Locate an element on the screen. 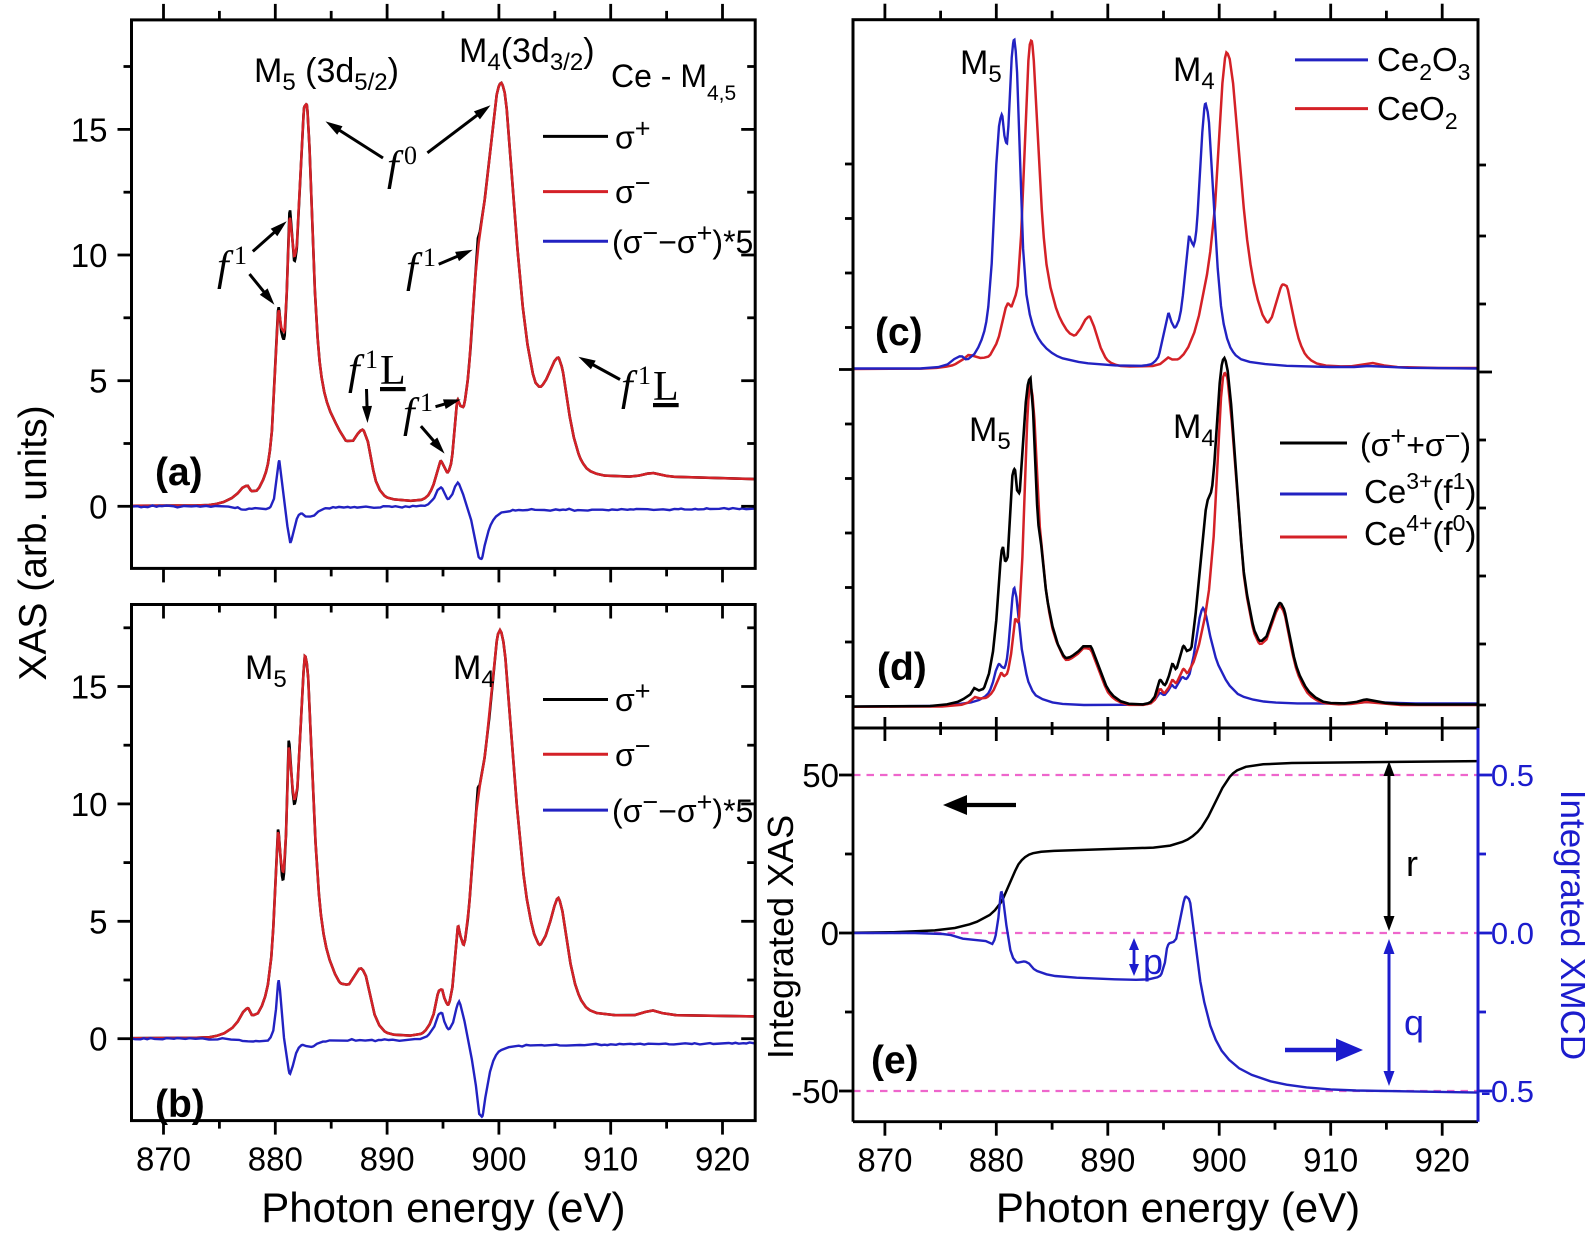 This screenshot has height=1237, width=1585. svg-text: XAS (arb. units) is located at coordinates (33, 542).